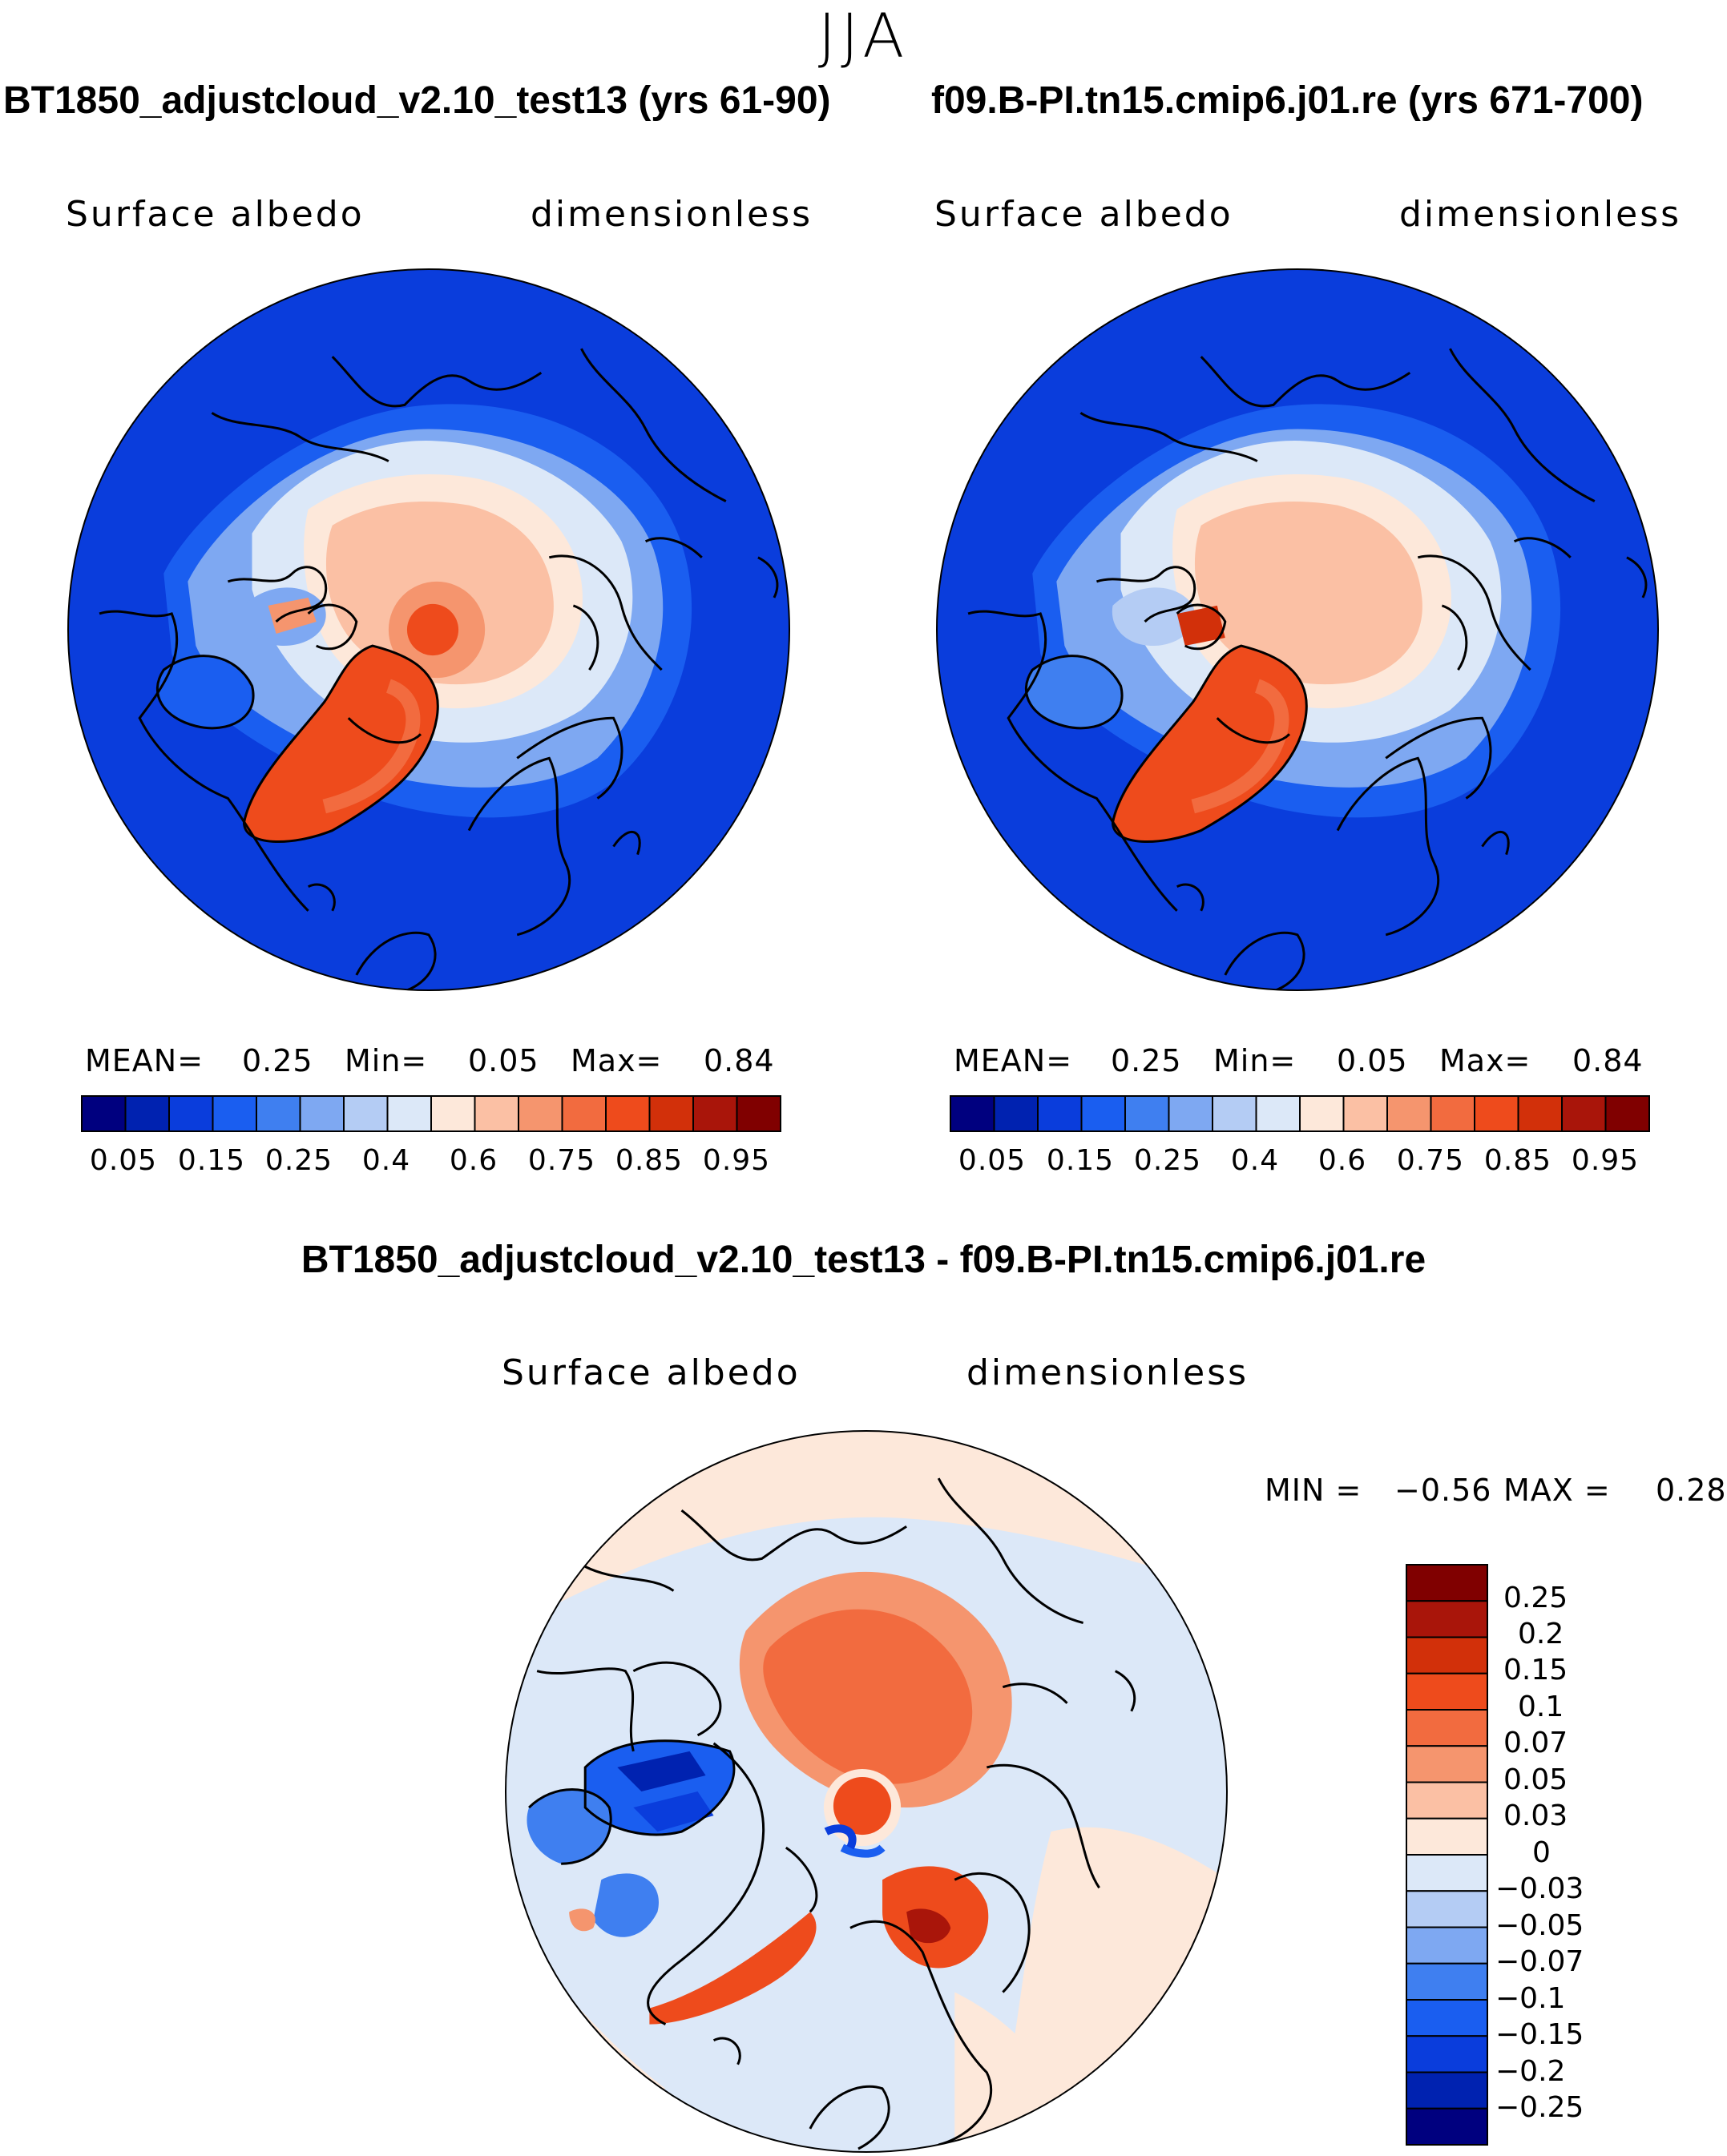 This screenshot has height=2156, width=1727. What do you see at coordinates (386, 1161) in the screenshot?
I see `cbar1-tick: 0.4` at bounding box center [386, 1161].